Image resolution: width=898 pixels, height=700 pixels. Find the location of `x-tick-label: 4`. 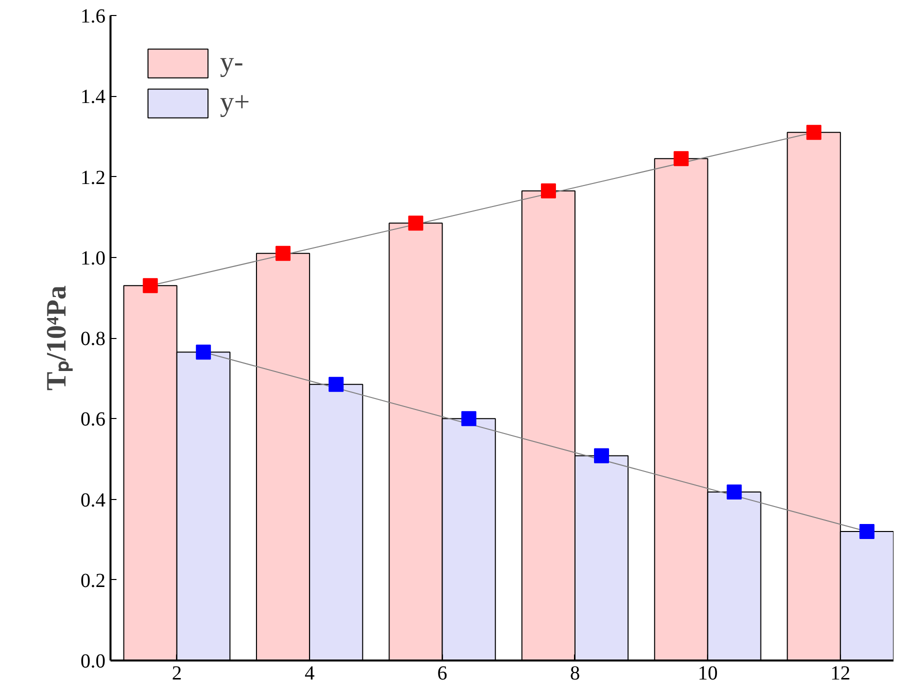

x-tick-label: 4 is located at coordinates (309, 673).